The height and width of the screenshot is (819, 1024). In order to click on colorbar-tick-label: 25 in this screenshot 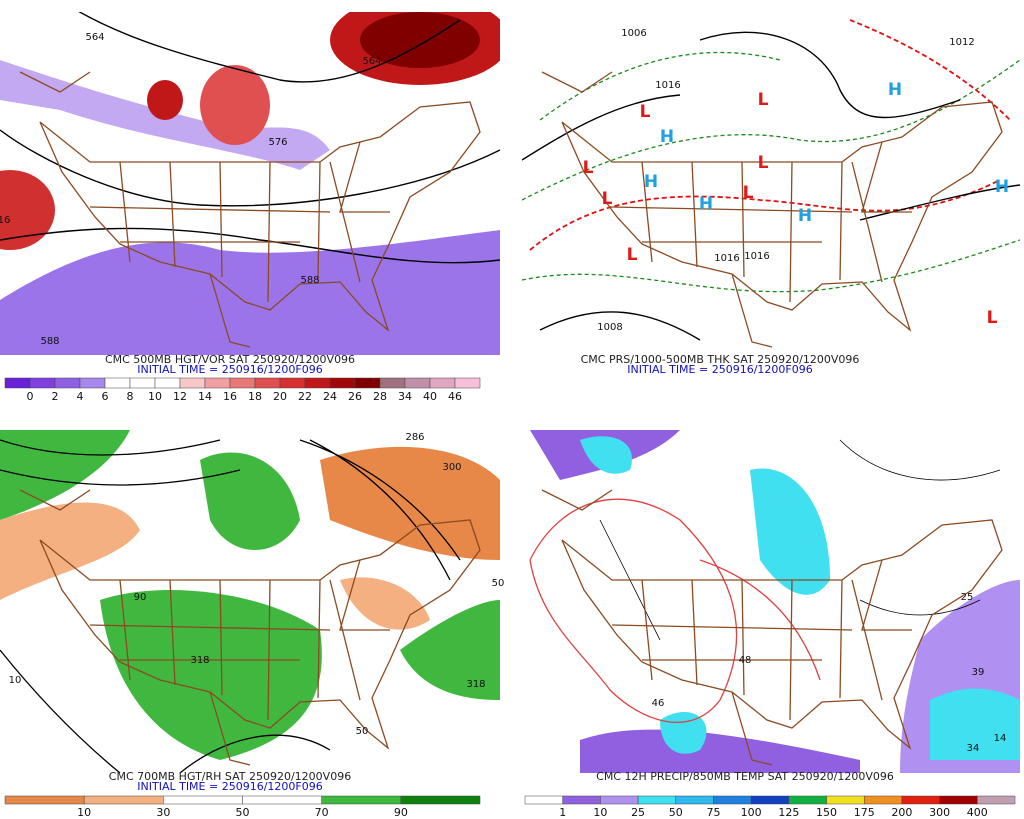, I will do `click(638, 812)`.